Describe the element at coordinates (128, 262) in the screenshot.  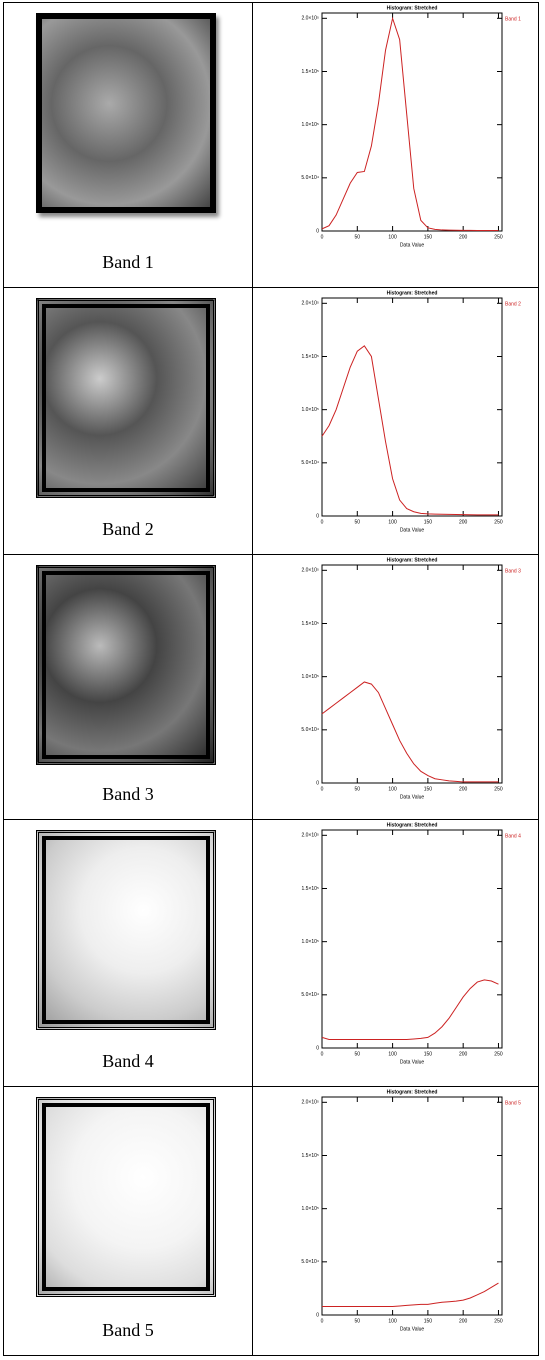
I see `band-caption: Band 1` at that location.